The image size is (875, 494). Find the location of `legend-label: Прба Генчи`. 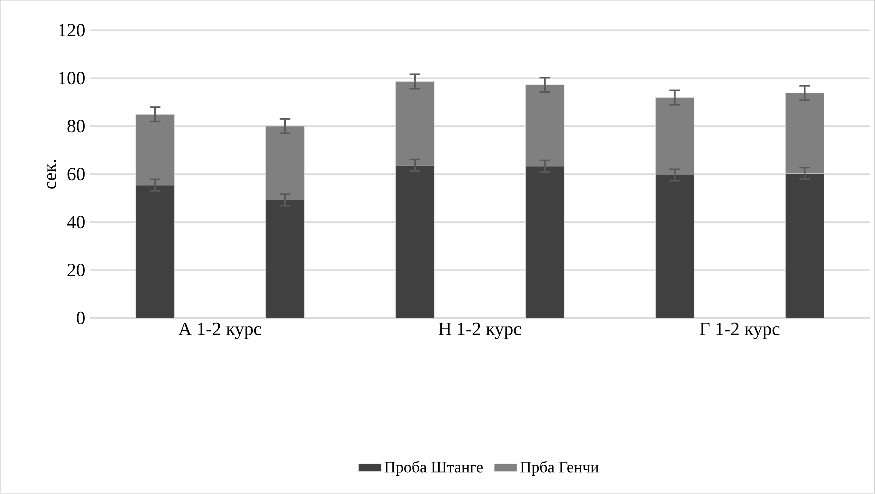

legend-label: Прба Генчи is located at coordinates (559, 468).